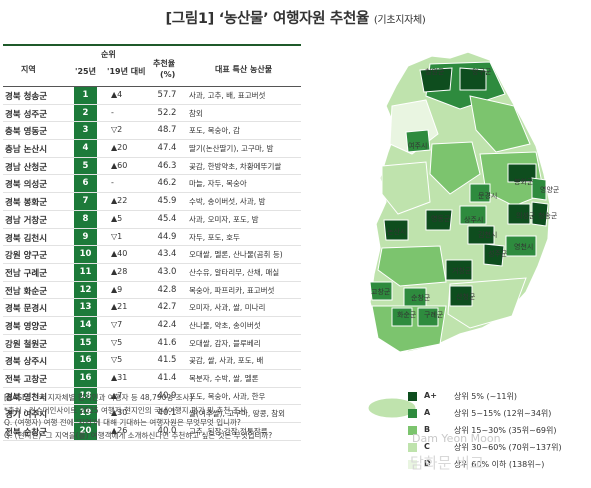 This screenshot has width=591, height=488. Describe the element at coordinates (227, 202) in the screenshot. I see `products-cell: 수박, 송이버섯, 사과, 밤` at that location.